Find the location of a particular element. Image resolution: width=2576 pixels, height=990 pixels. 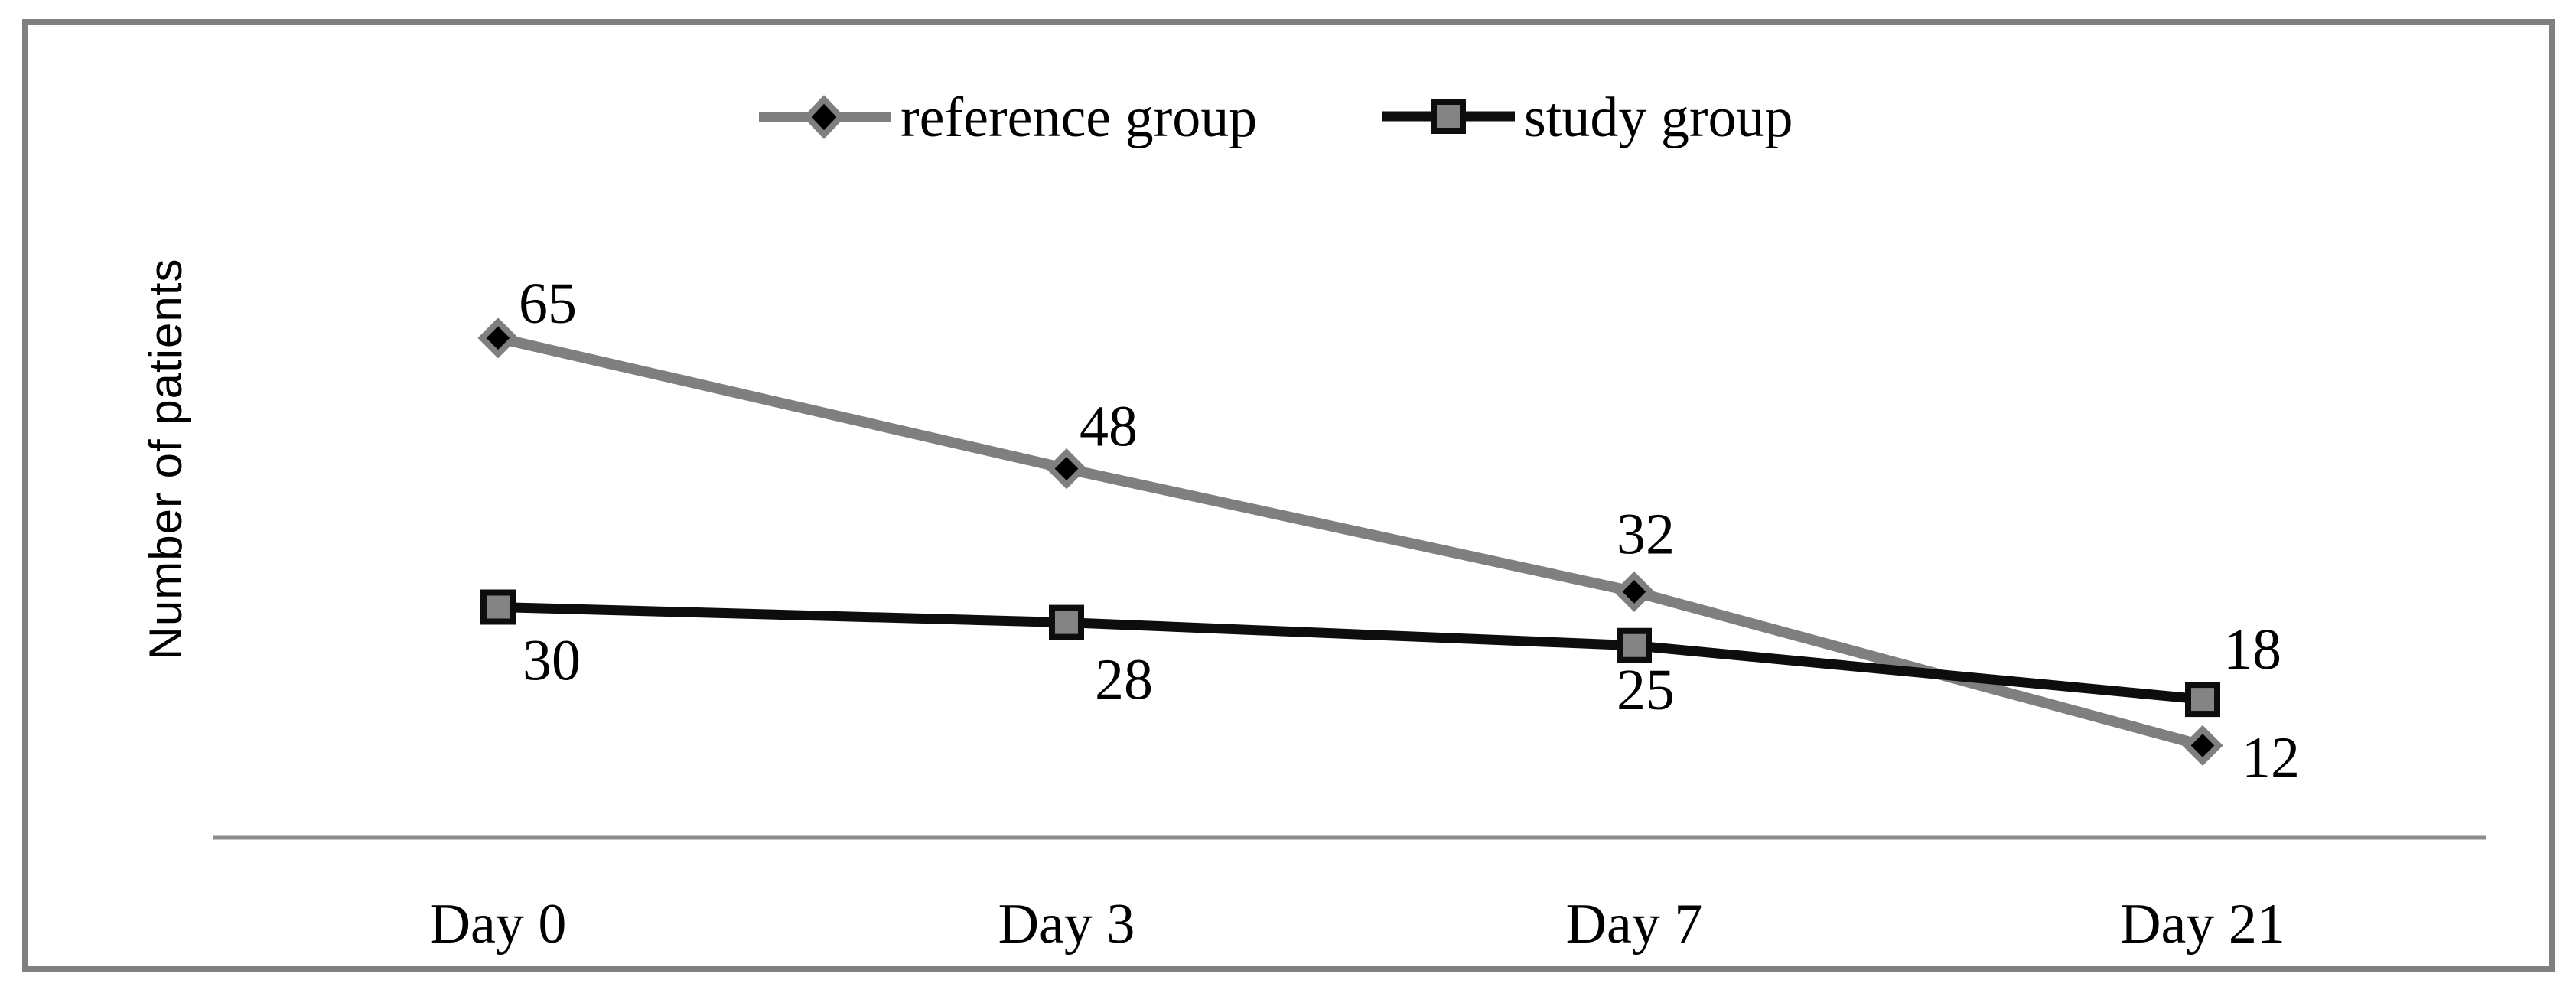

data-label: 32 is located at coordinates (1646, 534).